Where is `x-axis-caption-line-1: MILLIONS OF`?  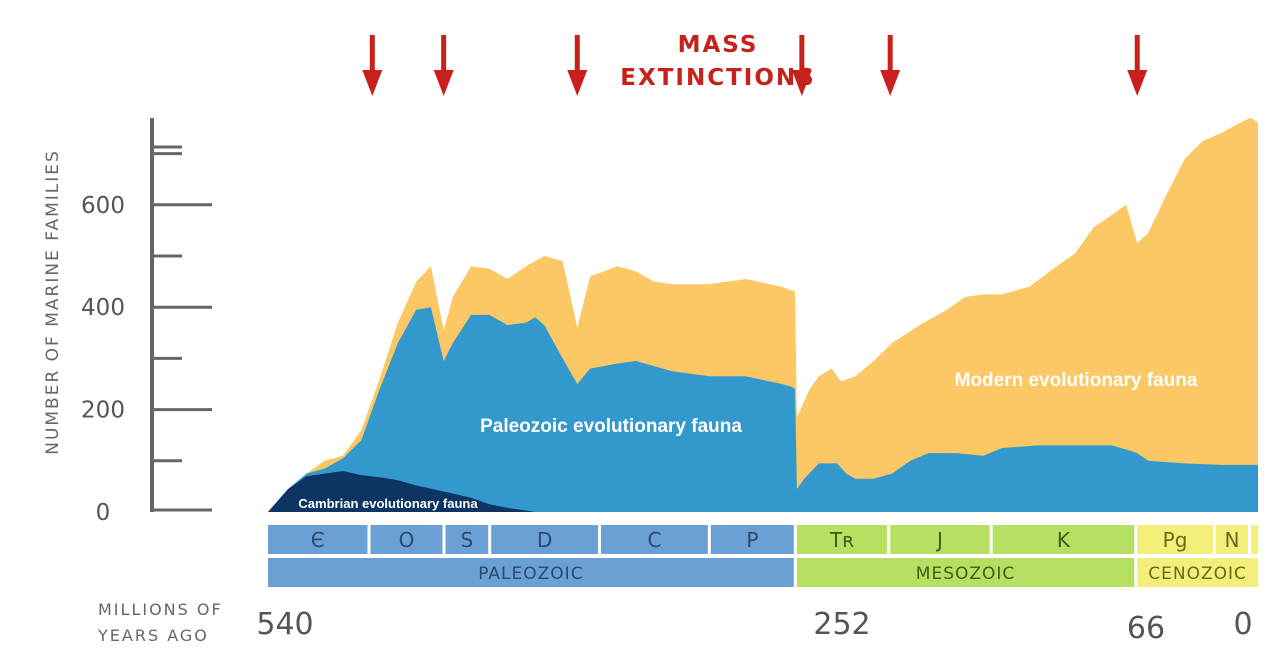
x-axis-caption-line-1: MILLIONS OF is located at coordinates (160, 609).